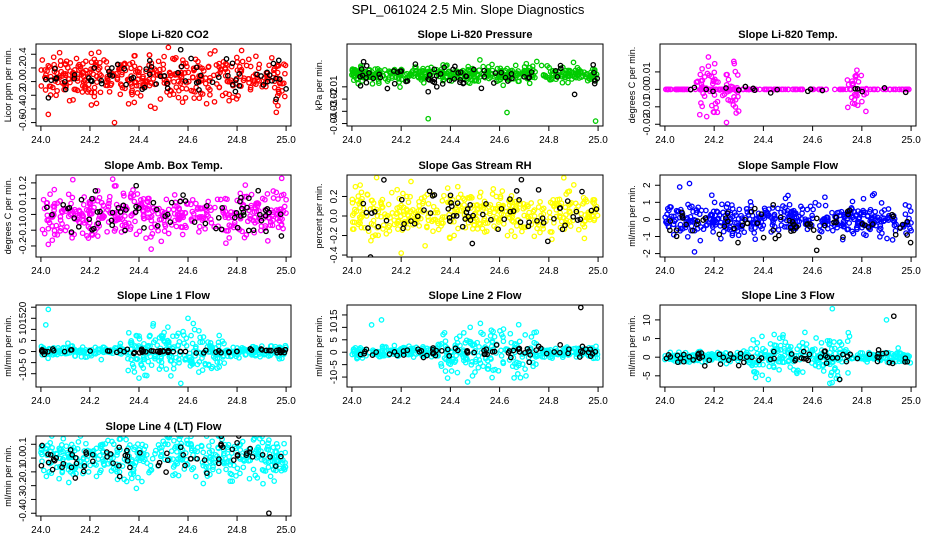 This screenshot has width=936, height=540. Describe the element at coordinates (8, 85) in the screenshot. I see `y-axis-label: Licor ppm per min.` at that location.